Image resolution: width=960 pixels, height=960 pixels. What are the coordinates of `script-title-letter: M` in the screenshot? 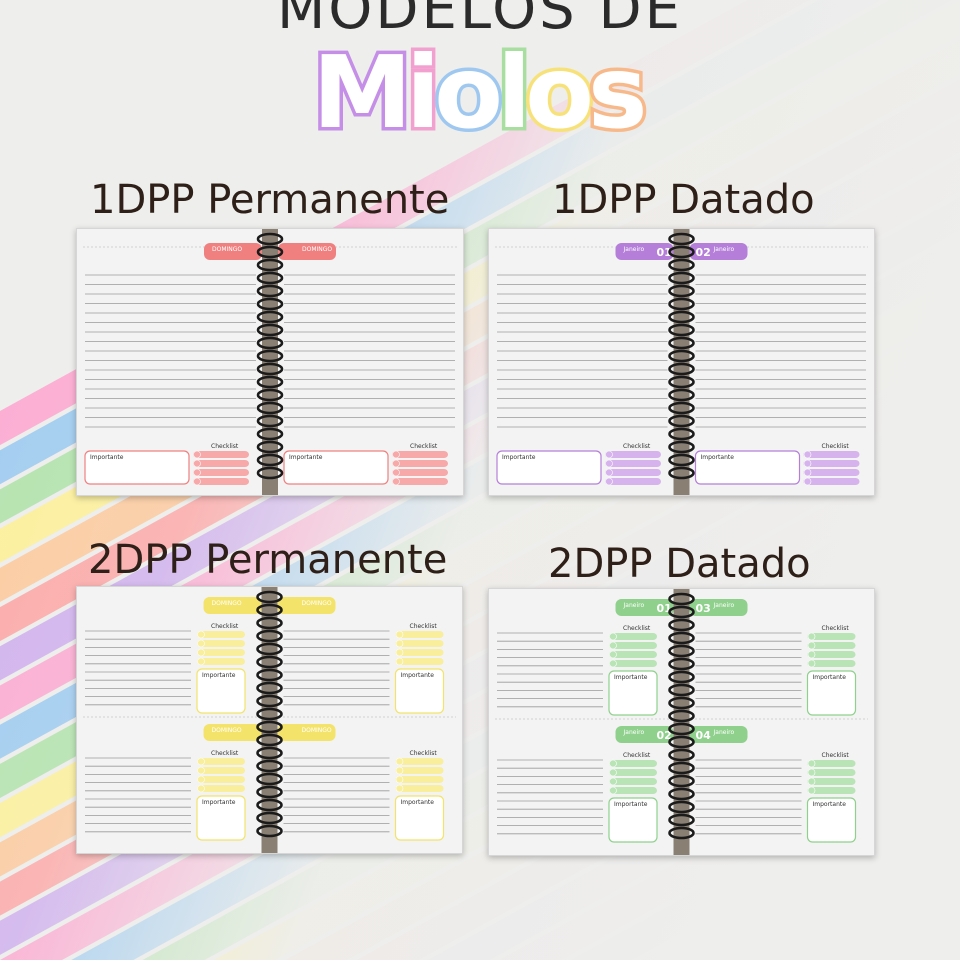 It's located at (362, 92).